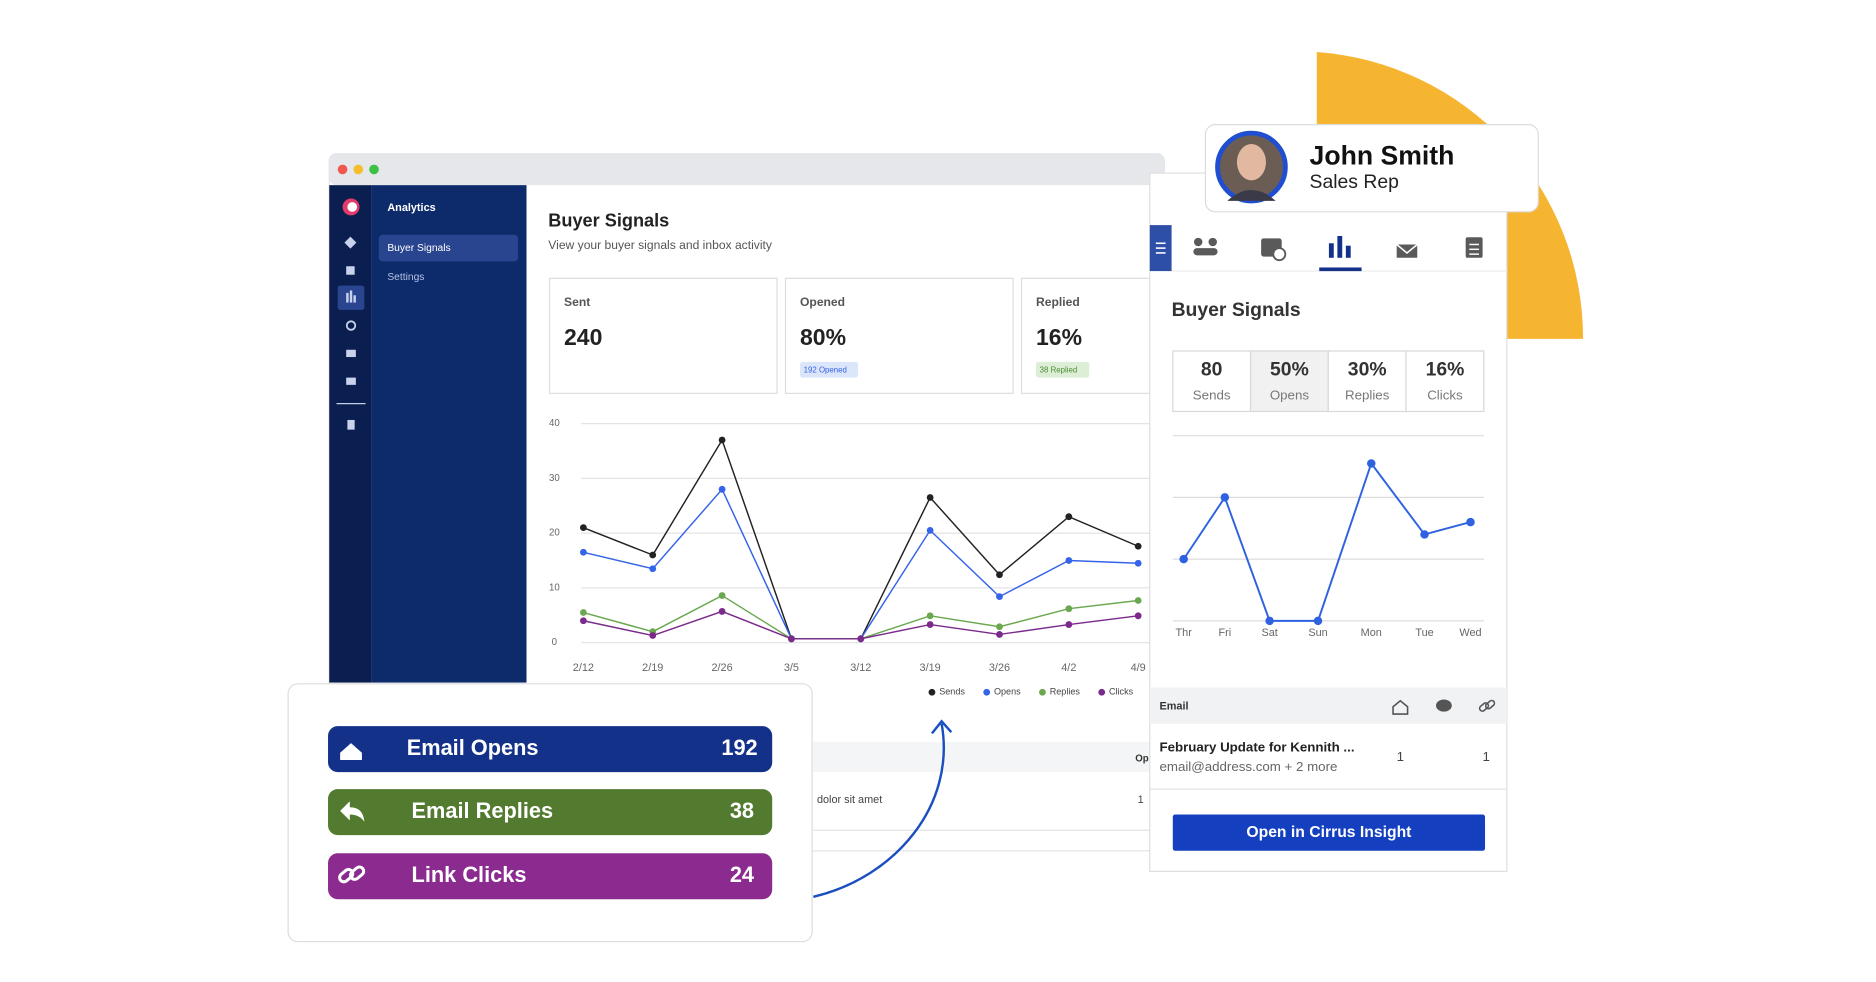 The width and height of the screenshot is (1876, 982). Describe the element at coordinates (550, 749) in the screenshot. I see `email-opens-pill` at that location.